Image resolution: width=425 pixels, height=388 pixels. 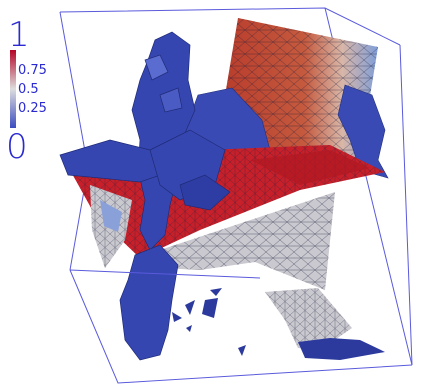 I want to click on colorbar-max-label: 1, so click(x=19, y=35).